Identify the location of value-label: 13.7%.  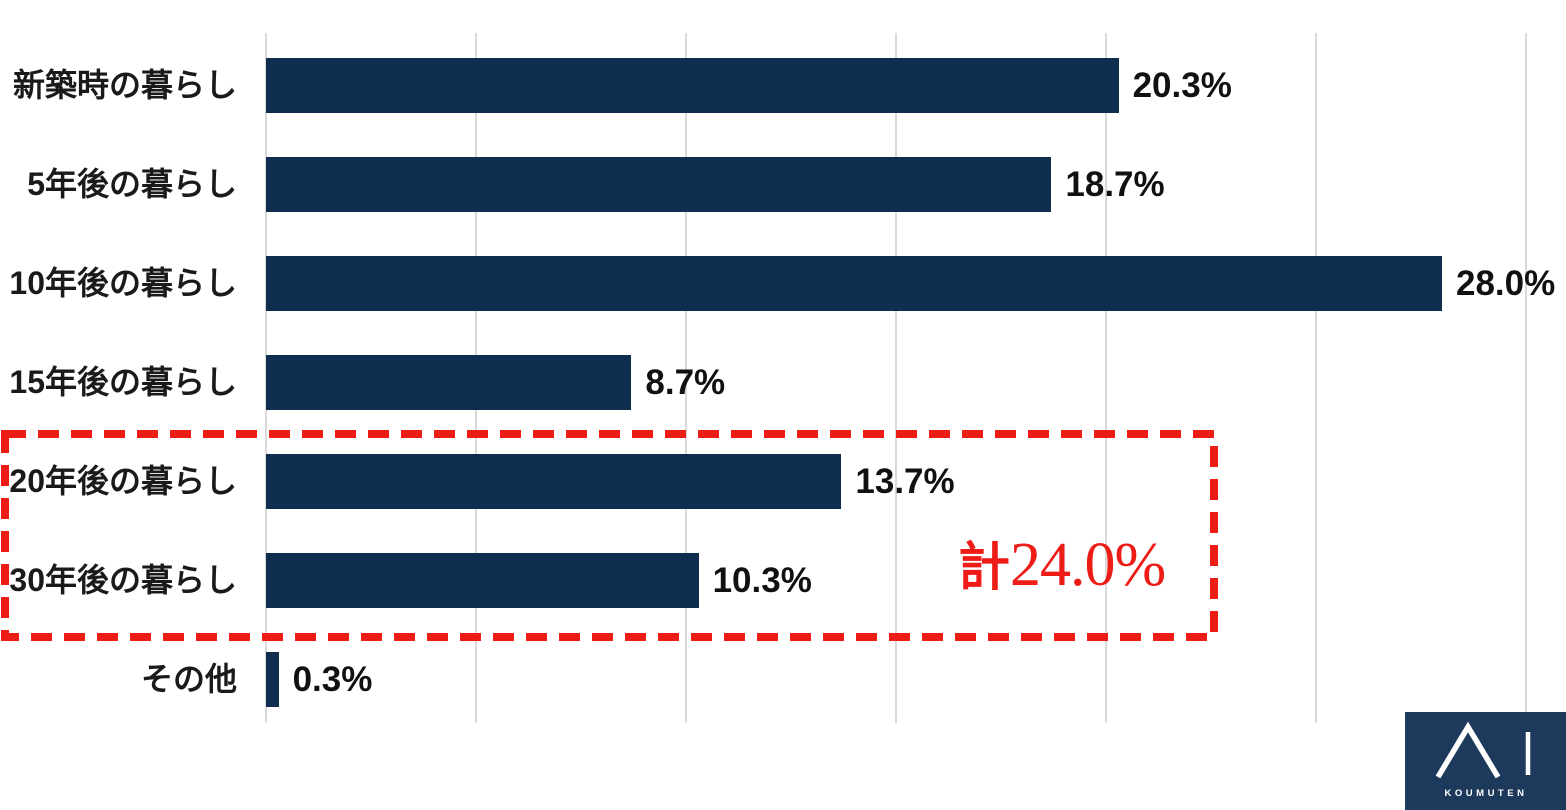
(905, 481).